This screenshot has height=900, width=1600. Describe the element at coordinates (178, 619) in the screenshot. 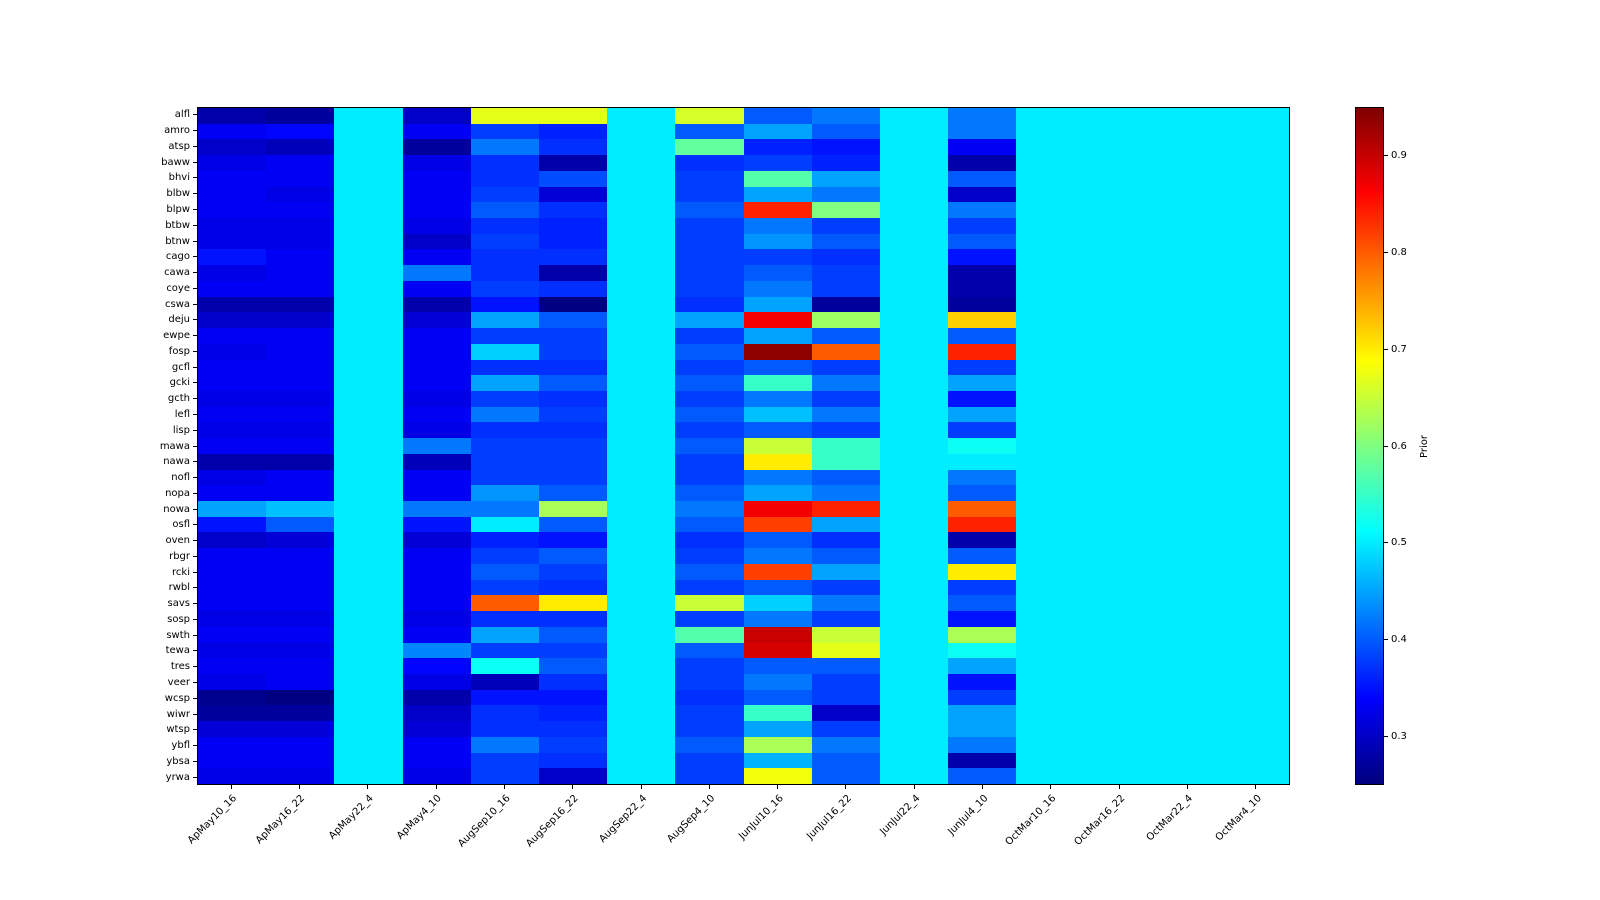

I see `y-tick-label: sosp` at that location.